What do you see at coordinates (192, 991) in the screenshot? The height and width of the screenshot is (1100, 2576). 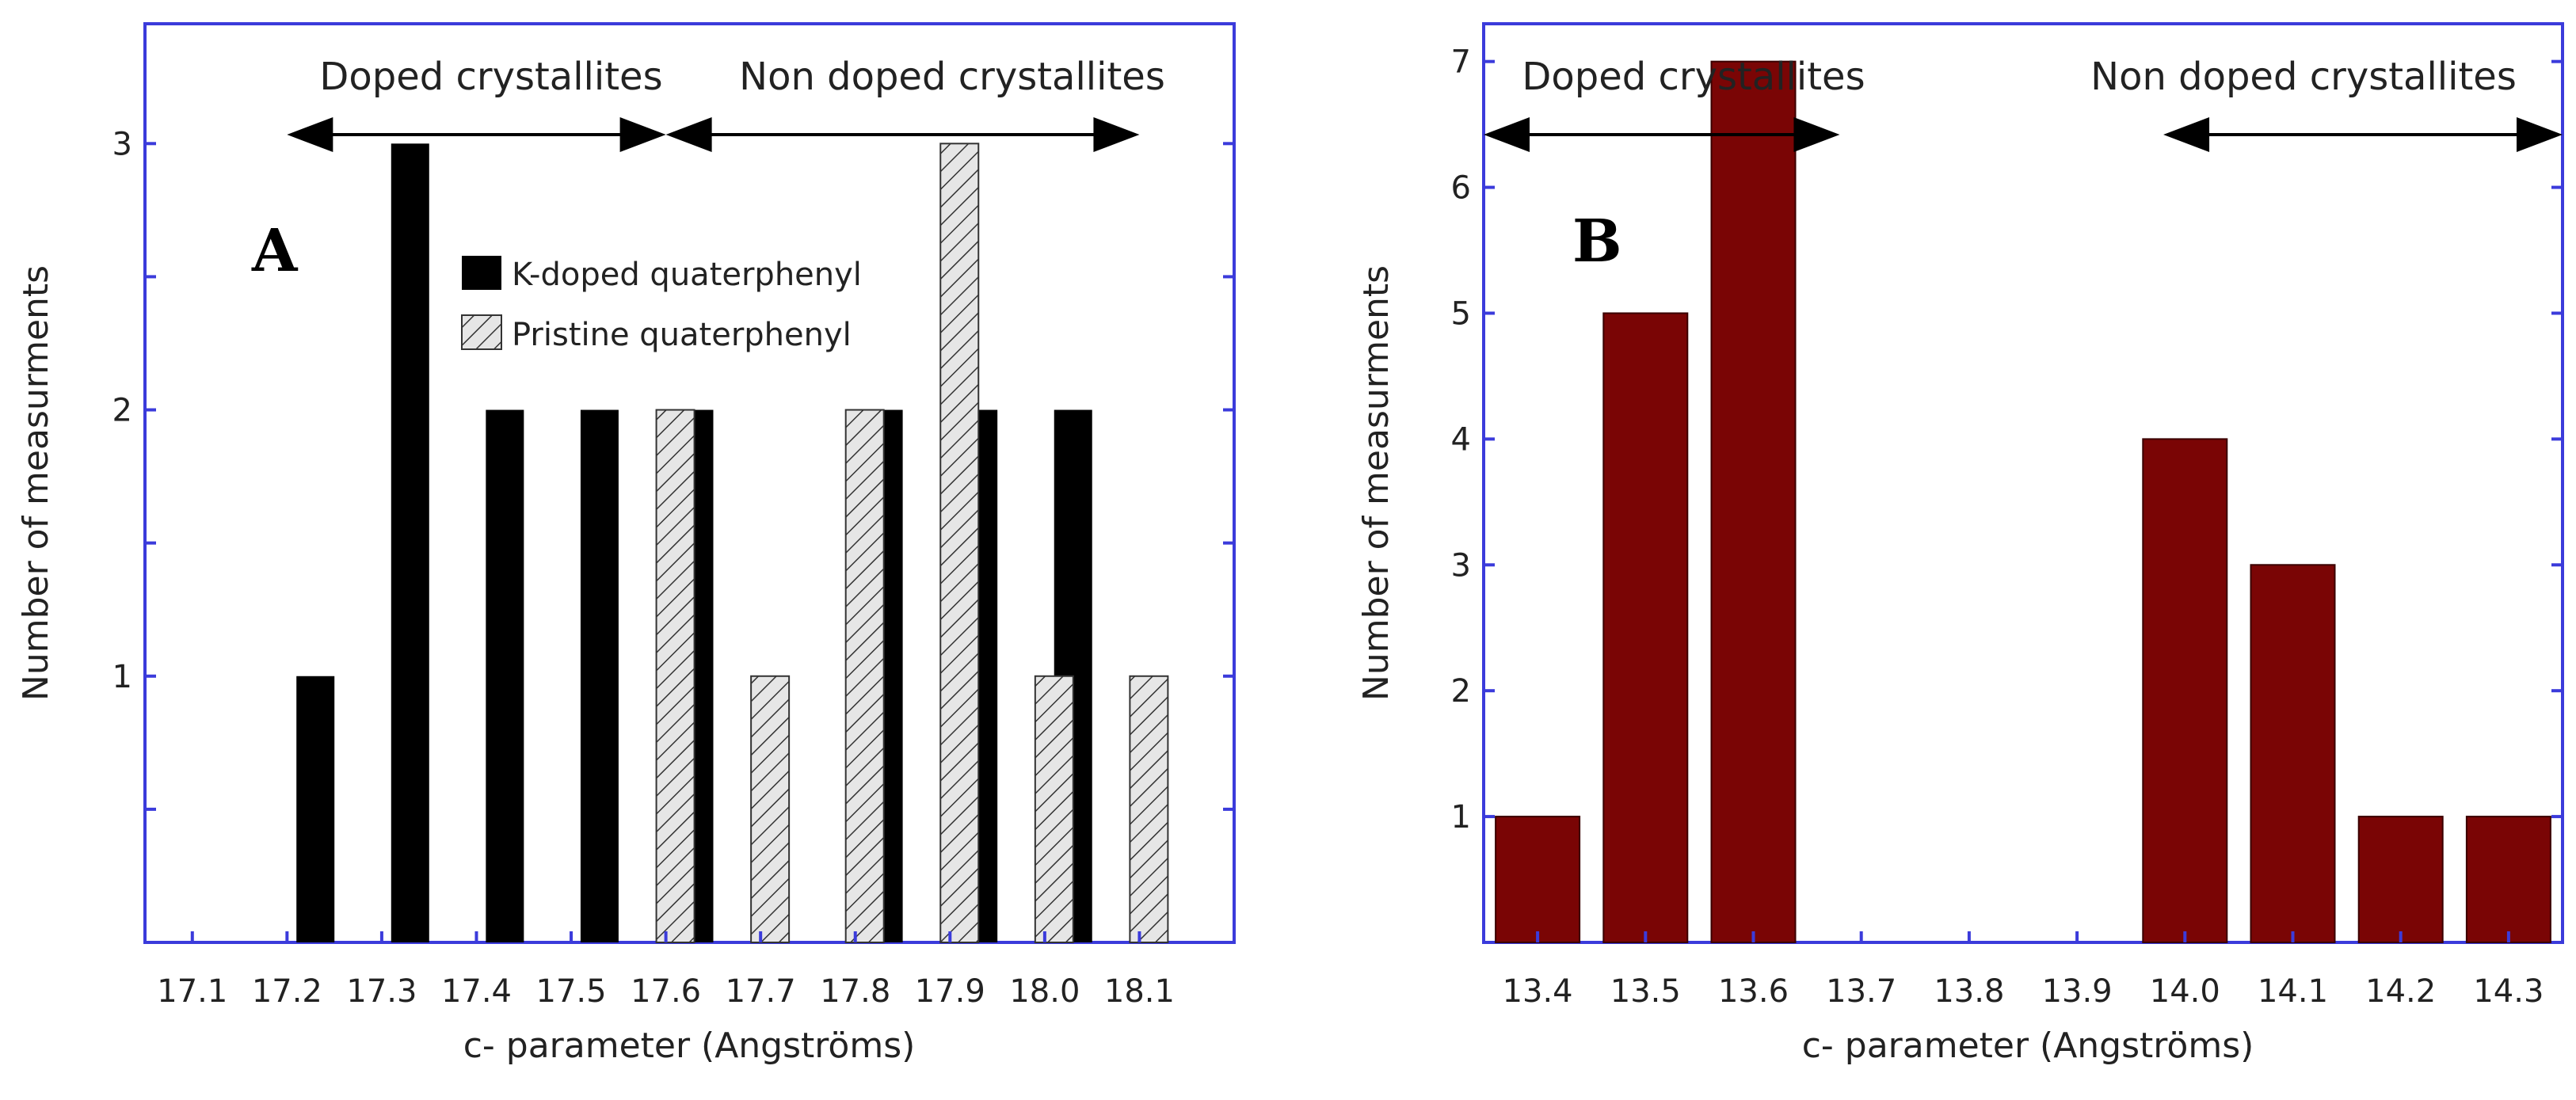 I see `panel-a-x-tick-label: 17.1` at bounding box center [192, 991].